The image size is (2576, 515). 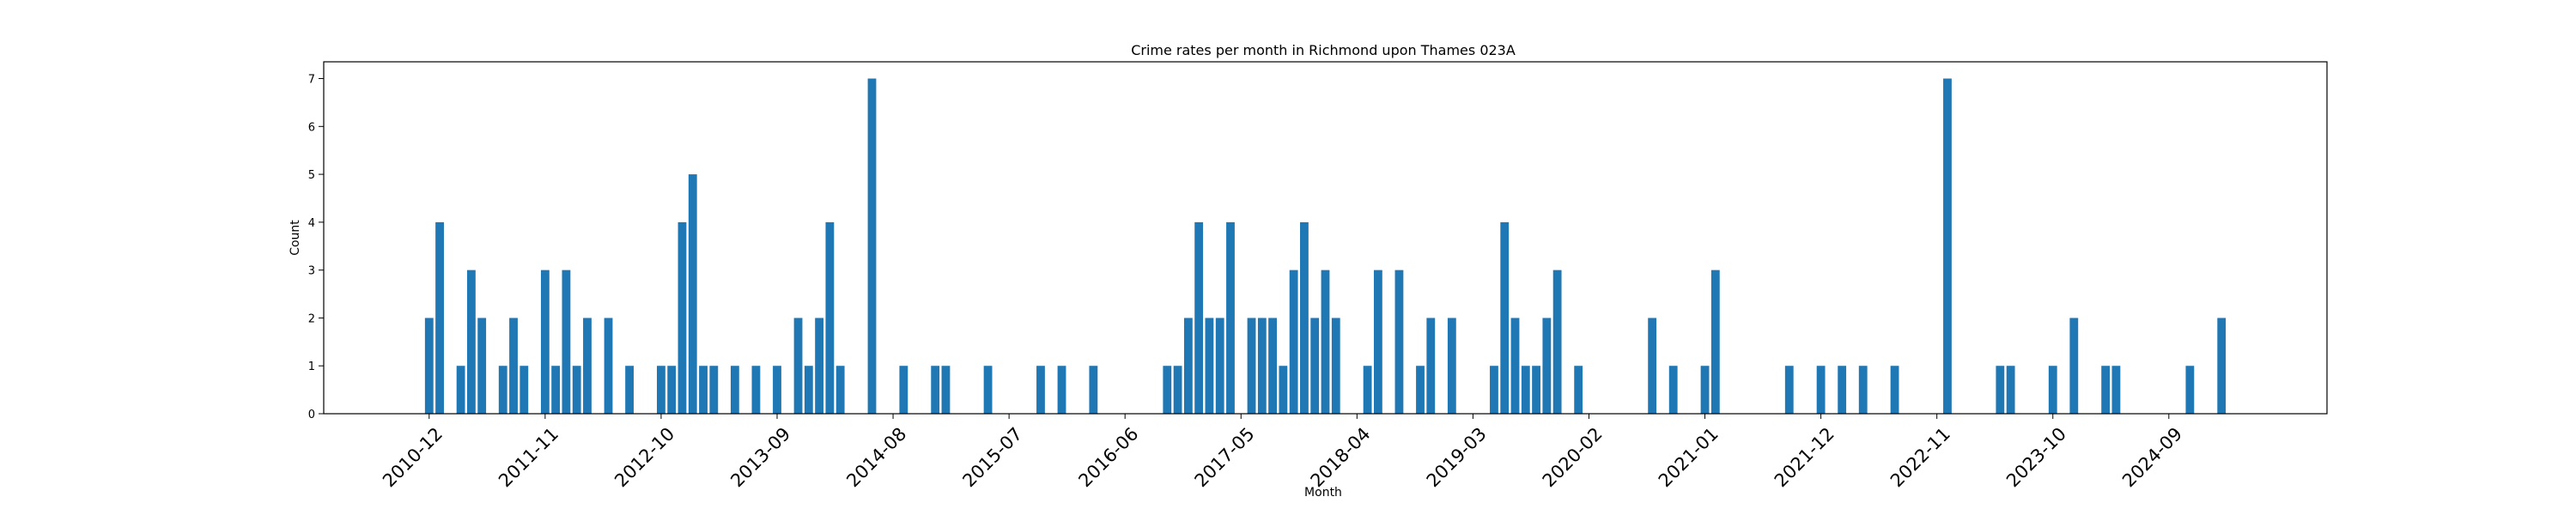 I want to click on y-tick-label: 3, so click(x=312, y=271).